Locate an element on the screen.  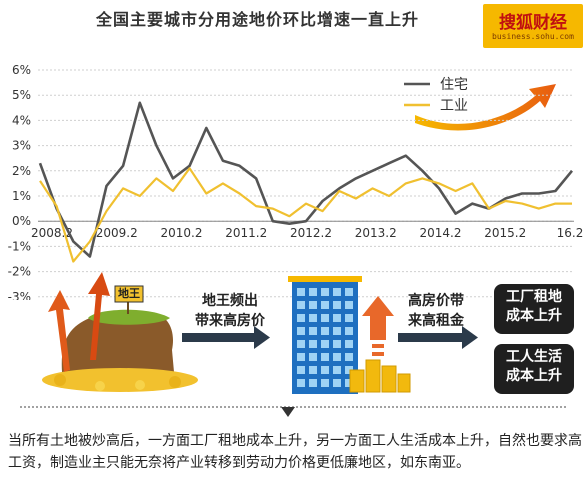
brand-url: business.sohu.com is located at coordinates (533, 36).